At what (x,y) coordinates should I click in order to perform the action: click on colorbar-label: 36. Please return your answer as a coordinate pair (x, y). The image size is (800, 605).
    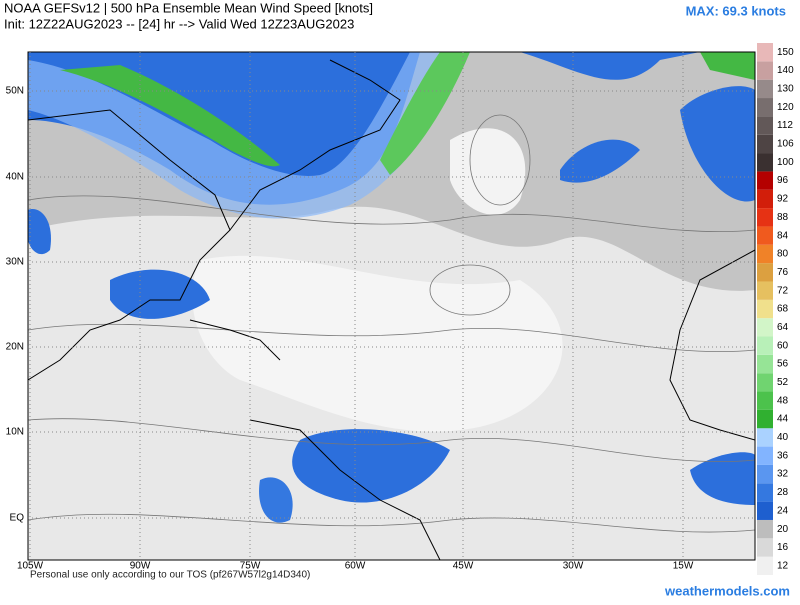
    Looking at the image, I should click on (783, 455).